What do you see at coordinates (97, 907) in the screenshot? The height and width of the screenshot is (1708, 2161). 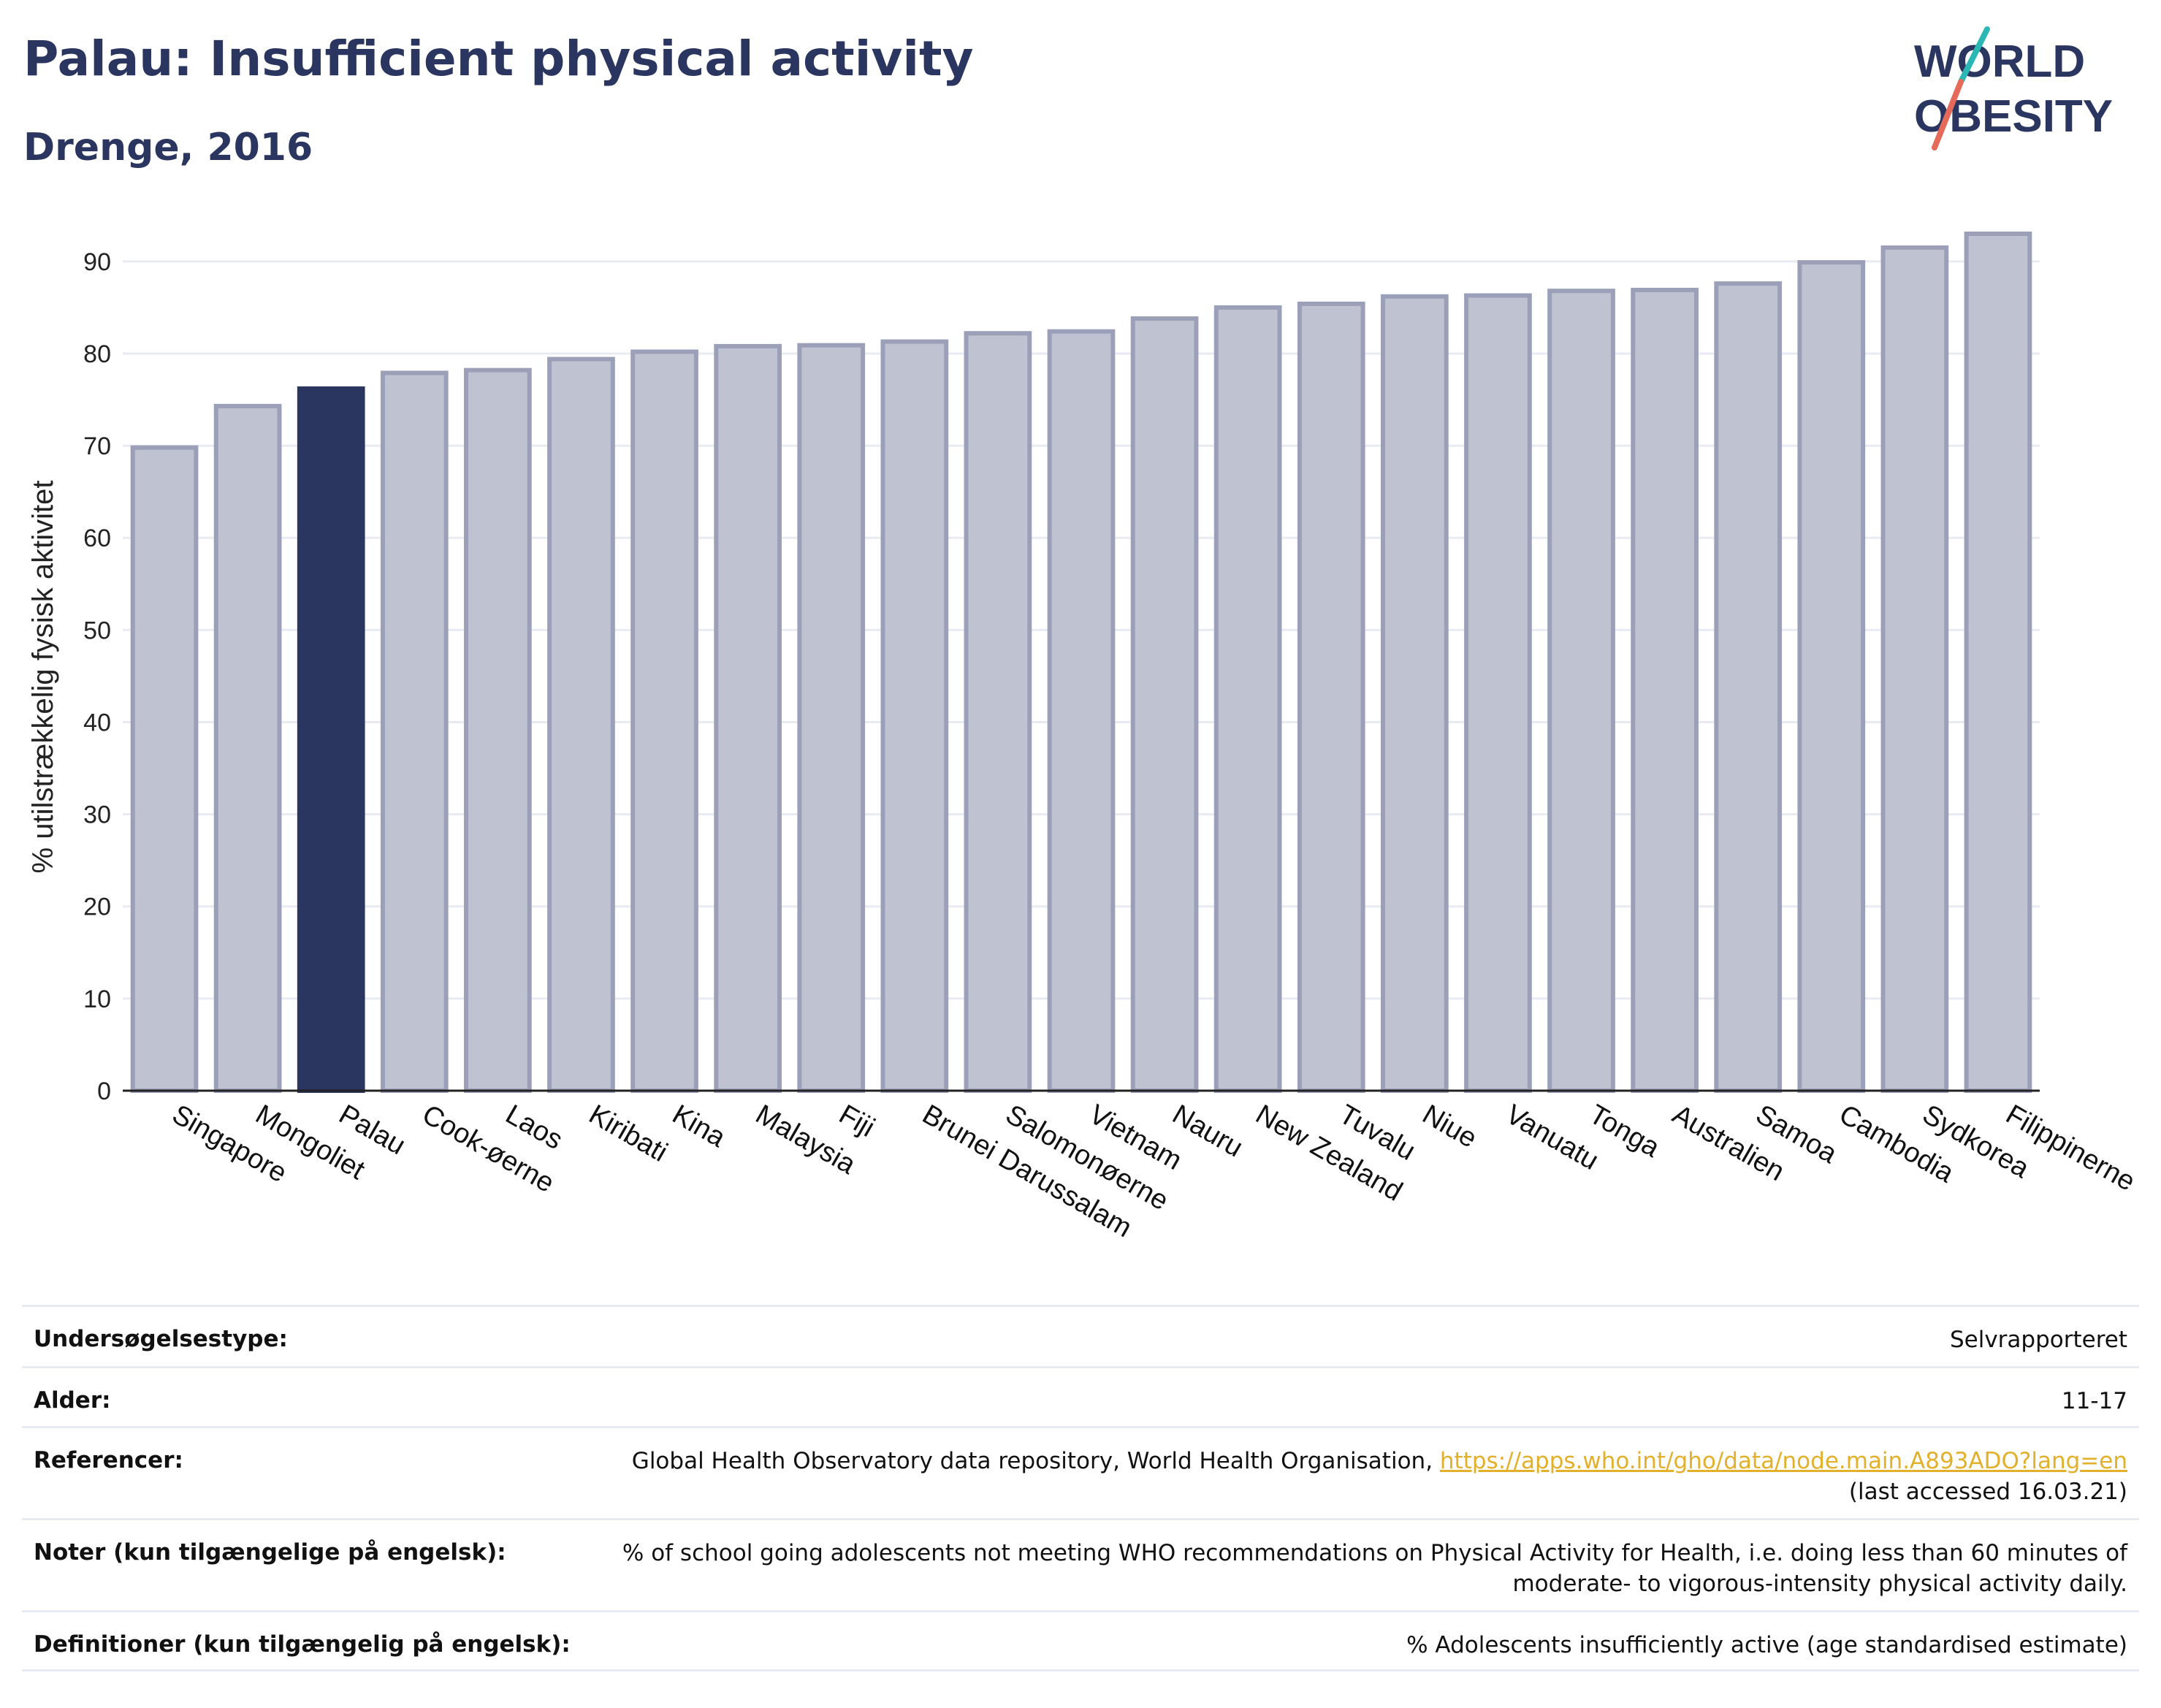 I see `y-tick-label: 20` at bounding box center [97, 907].